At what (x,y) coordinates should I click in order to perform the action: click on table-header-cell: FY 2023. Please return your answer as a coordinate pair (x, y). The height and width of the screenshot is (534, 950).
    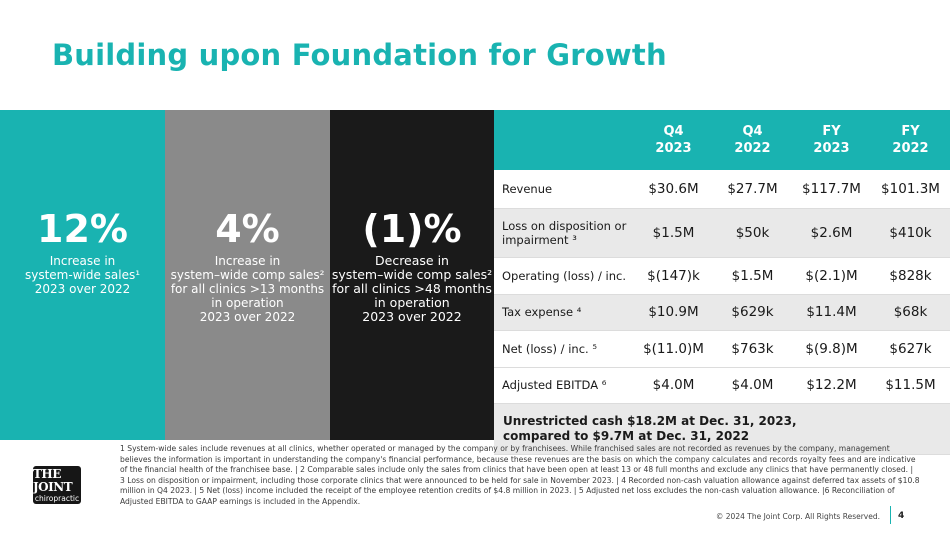
    Looking at the image, I should click on (831, 140).